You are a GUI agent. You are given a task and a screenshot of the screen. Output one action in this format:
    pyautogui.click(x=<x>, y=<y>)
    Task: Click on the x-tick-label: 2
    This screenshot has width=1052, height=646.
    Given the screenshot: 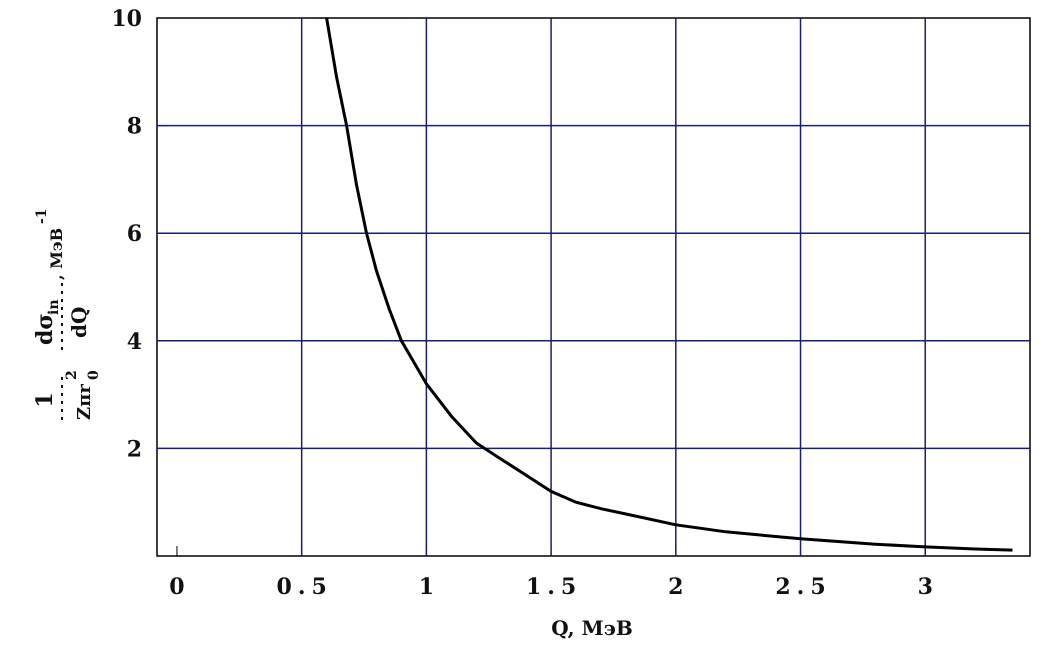 What is the action you would take?
    pyautogui.click(x=678, y=587)
    